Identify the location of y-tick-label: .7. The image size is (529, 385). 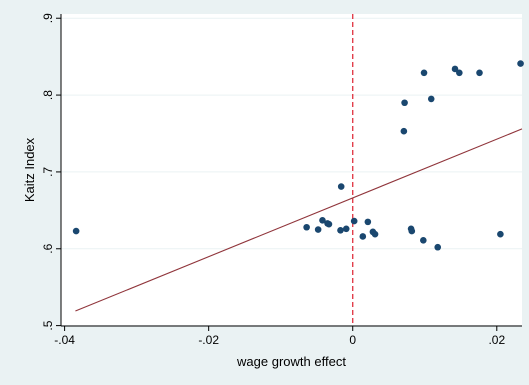
(48, 172).